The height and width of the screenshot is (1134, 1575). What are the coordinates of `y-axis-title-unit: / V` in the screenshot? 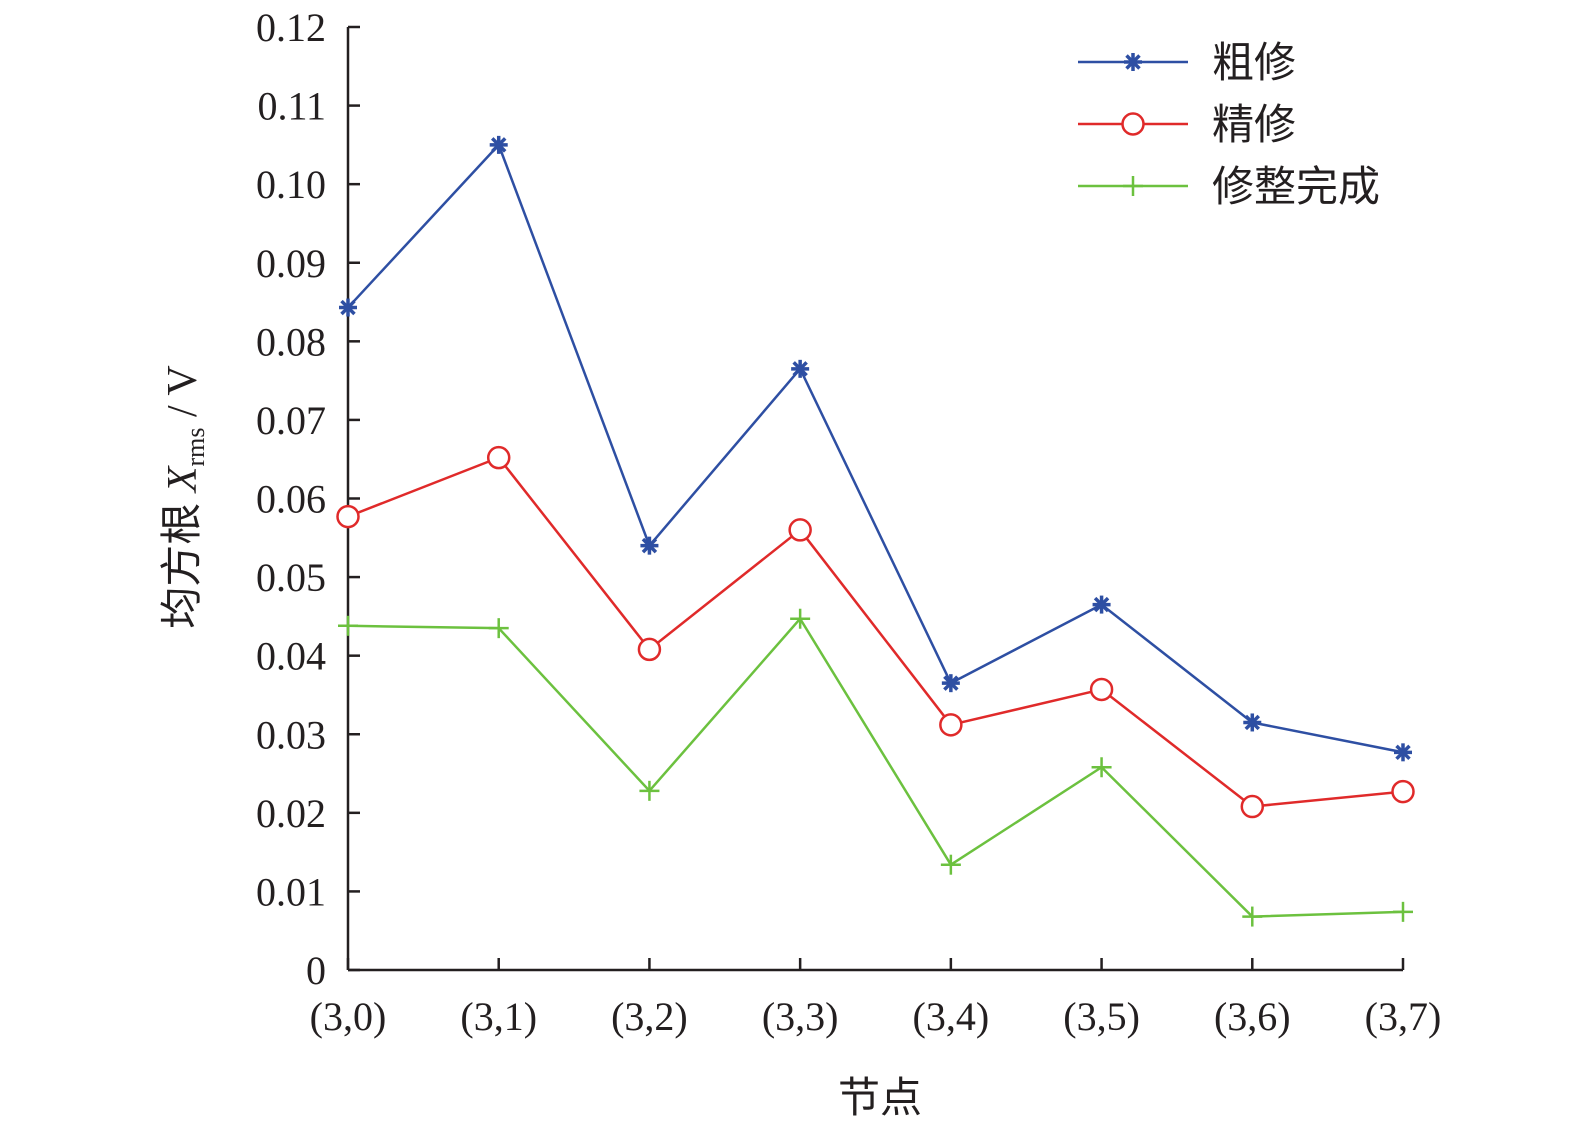 It's located at (183, 396).